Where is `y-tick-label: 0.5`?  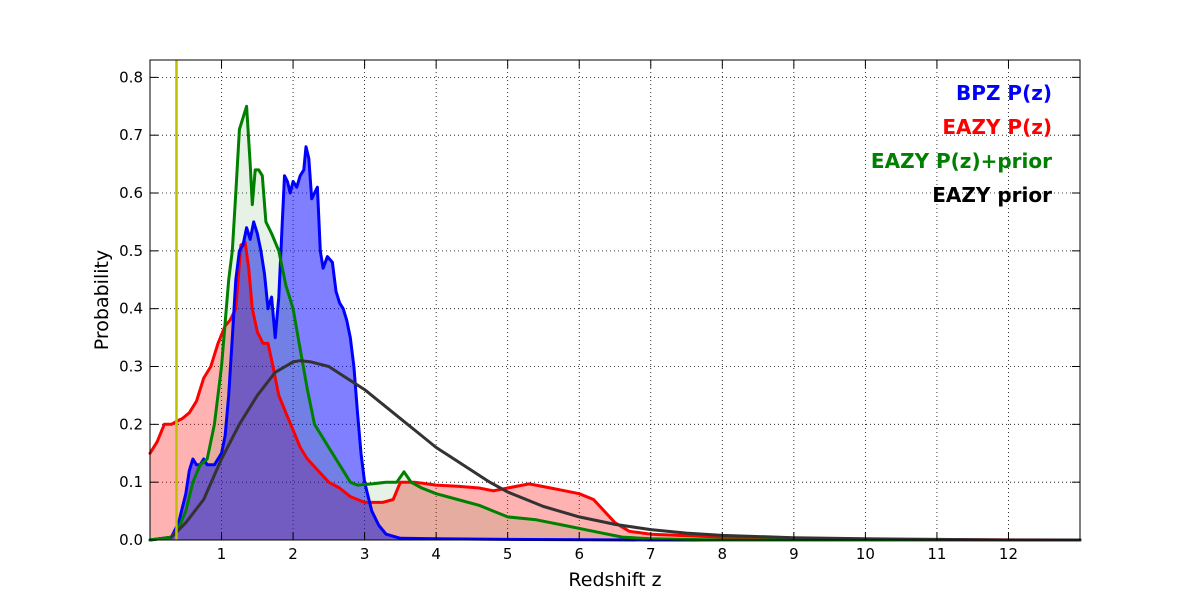
y-tick-label: 0.5 is located at coordinates (131, 251).